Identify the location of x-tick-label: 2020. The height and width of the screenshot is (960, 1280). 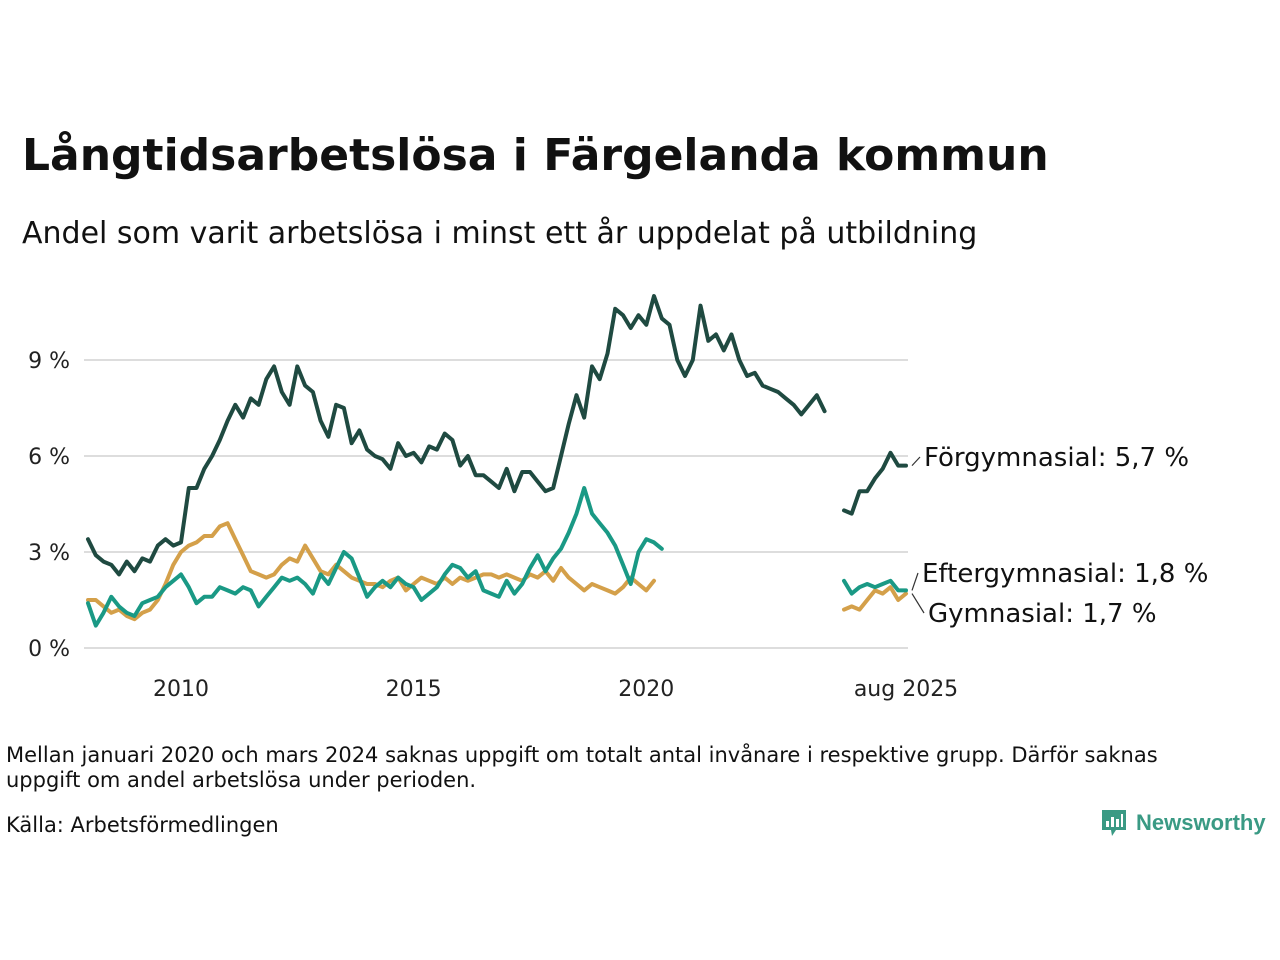
(646, 689).